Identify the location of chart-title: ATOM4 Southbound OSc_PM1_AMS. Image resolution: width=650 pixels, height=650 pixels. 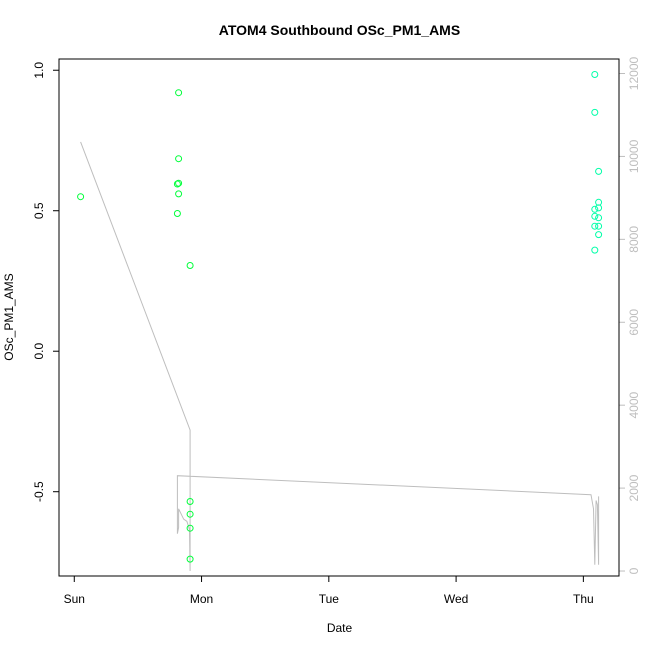
(339, 30).